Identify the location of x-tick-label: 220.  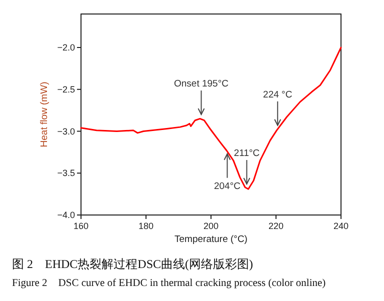
(276, 226).